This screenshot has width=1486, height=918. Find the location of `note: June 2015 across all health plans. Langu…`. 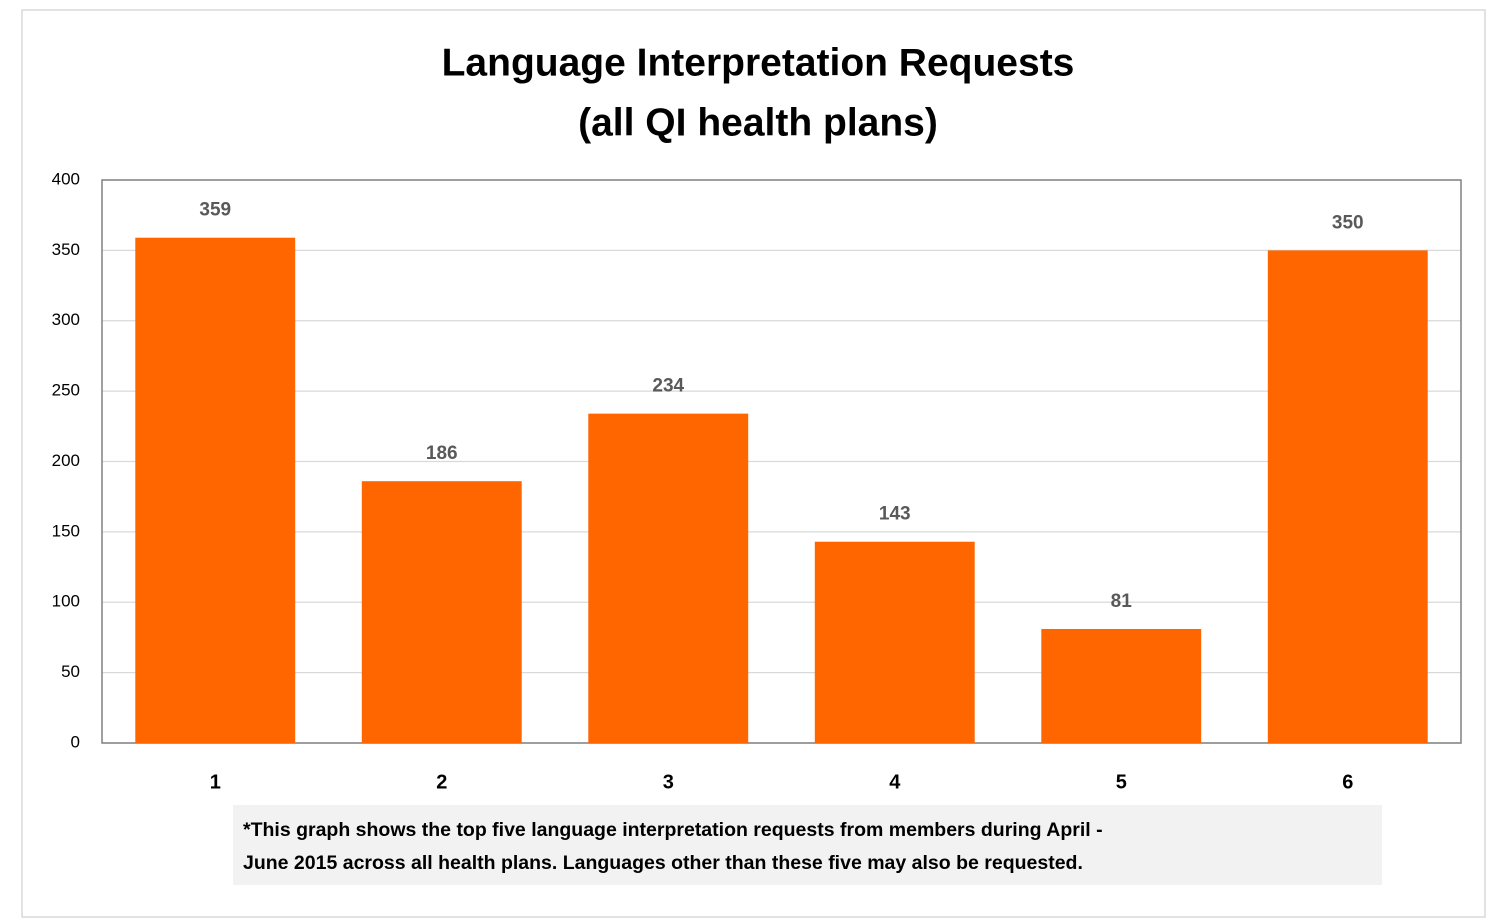

note: June 2015 across all health plans. Langu… is located at coordinates (663, 863).